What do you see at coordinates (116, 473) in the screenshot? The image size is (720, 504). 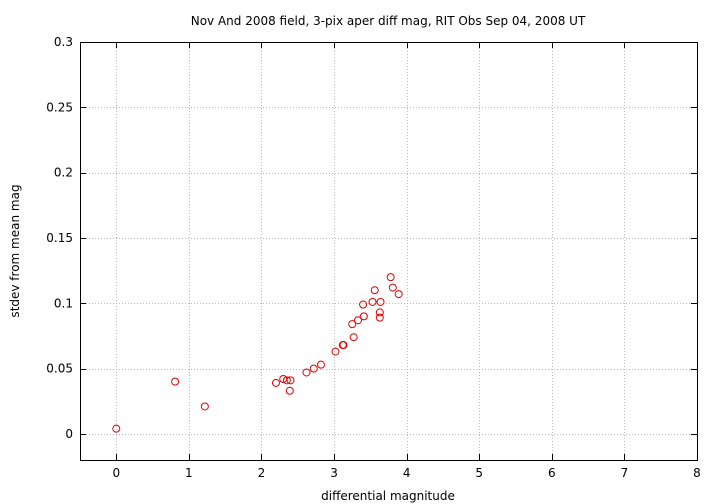 I see `x-tick-label: 0` at bounding box center [116, 473].